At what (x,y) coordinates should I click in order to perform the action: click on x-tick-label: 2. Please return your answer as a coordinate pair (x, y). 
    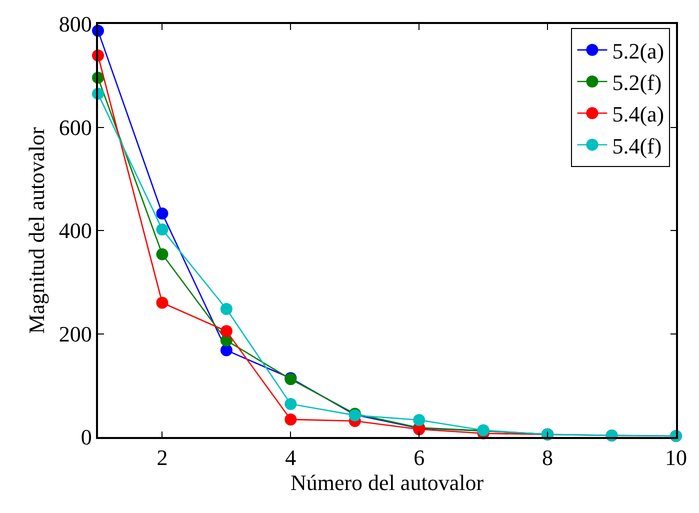
    Looking at the image, I should click on (162, 457).